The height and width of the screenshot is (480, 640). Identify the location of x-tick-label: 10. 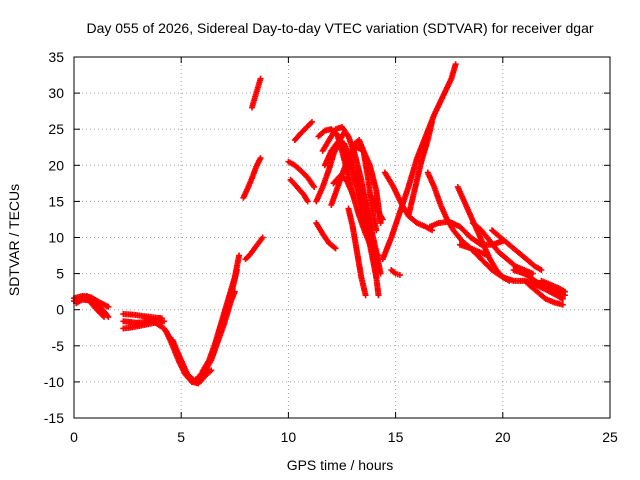
(289, 437).